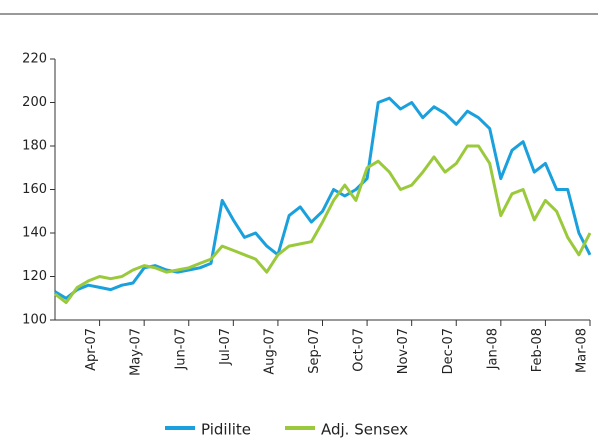  Describe the element at coordinates (226, 430) in the screenshot. I see `legend-label: Pidilite` at that location.